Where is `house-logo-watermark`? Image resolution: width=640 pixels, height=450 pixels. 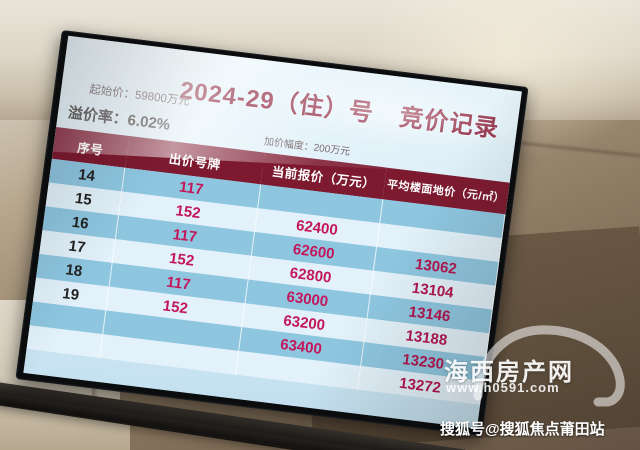 house-logo-watermark is located at coordinates (549, 366).